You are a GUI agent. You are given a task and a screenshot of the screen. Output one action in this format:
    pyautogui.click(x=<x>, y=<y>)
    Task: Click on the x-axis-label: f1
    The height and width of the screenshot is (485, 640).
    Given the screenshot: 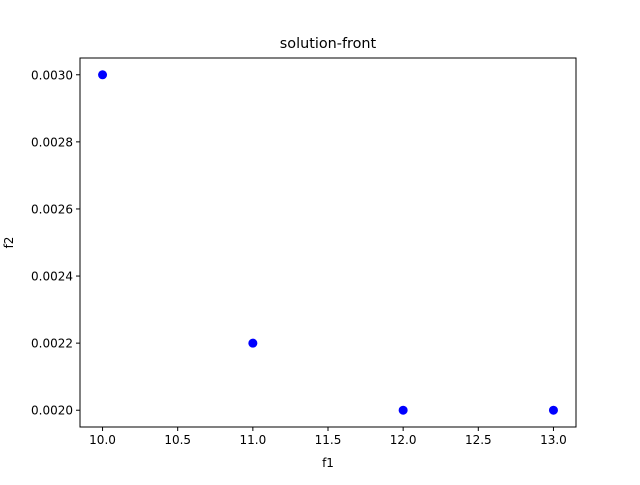 What is the action you would take?
    pyautogui.click(x=328, y=463)
    